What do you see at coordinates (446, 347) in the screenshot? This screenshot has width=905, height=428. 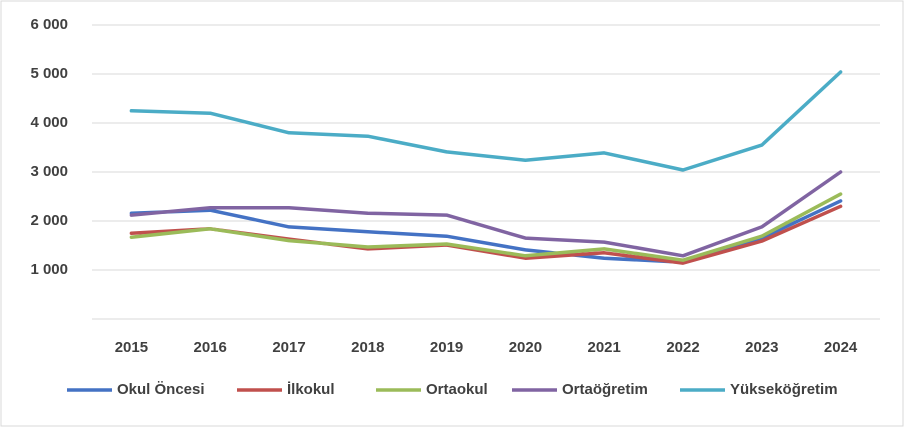 I see `x-tick-label: 2019` at bounding box center [446, 347].